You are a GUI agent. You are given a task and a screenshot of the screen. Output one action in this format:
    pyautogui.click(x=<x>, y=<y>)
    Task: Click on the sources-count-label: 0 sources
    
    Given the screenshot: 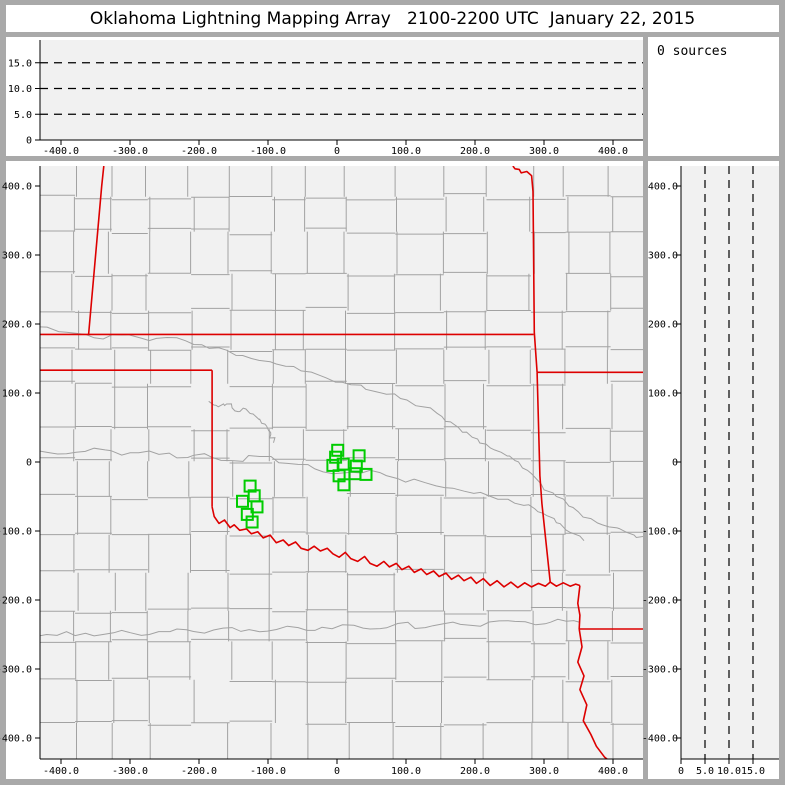 What is the action you would take?
    pyautogui.click(x=692, y=51)
    